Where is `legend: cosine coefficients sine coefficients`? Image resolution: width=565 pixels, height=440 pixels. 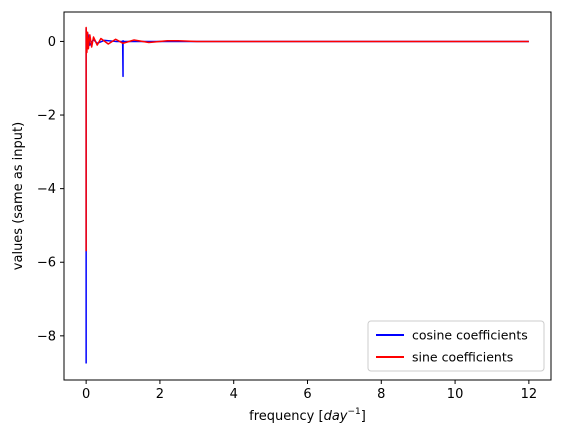 legend: cosine coefficients sine coefficients is located at coordinates (456, 346).